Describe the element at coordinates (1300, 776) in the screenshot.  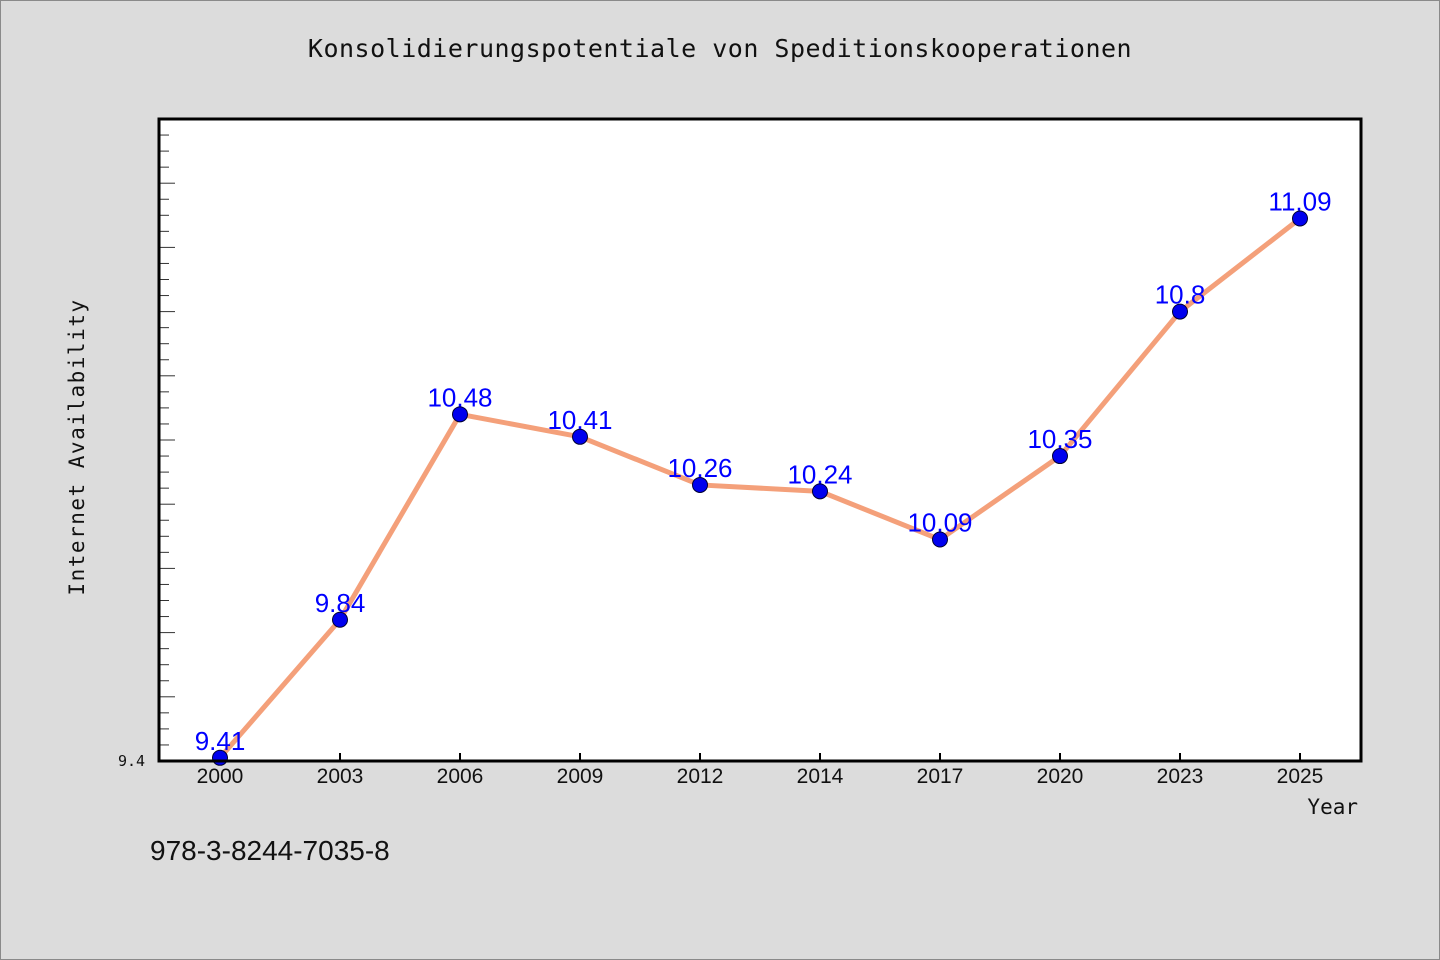
I see `x-tick-label: 2025` at that location.